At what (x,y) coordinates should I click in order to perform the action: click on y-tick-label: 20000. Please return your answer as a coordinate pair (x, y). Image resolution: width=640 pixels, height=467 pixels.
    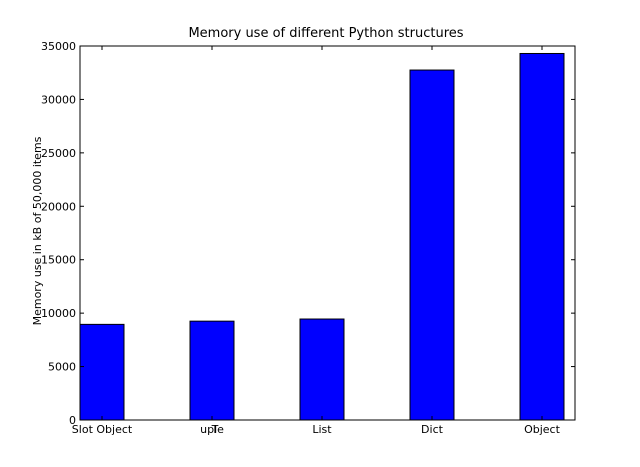
    Looking at the image, I should click on (58, 206).